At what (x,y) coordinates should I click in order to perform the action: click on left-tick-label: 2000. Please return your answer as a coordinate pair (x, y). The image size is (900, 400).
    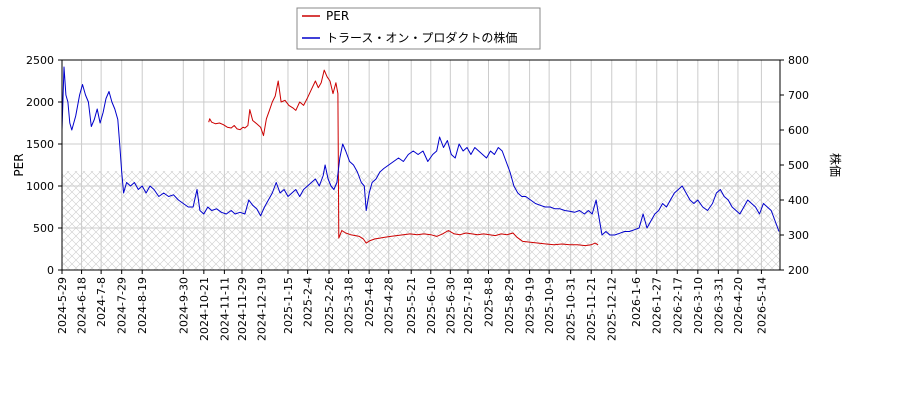
    Looking at the image, I should click on (40, 102).